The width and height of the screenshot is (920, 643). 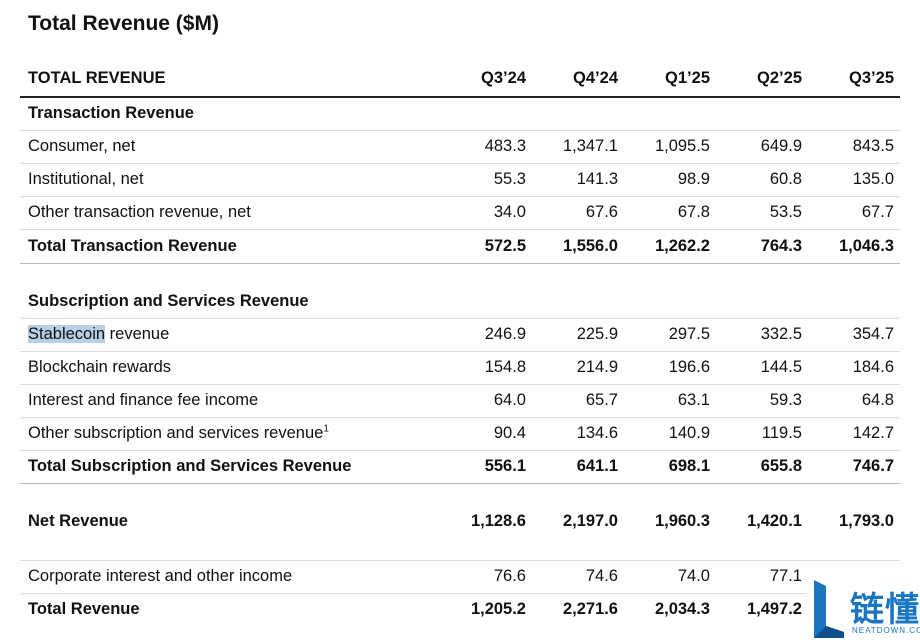 What do you see at coordinates (97, 78) in the screenshot?
I see `header-label: TOTAL REVENUE` at bounding box center [97, 78].